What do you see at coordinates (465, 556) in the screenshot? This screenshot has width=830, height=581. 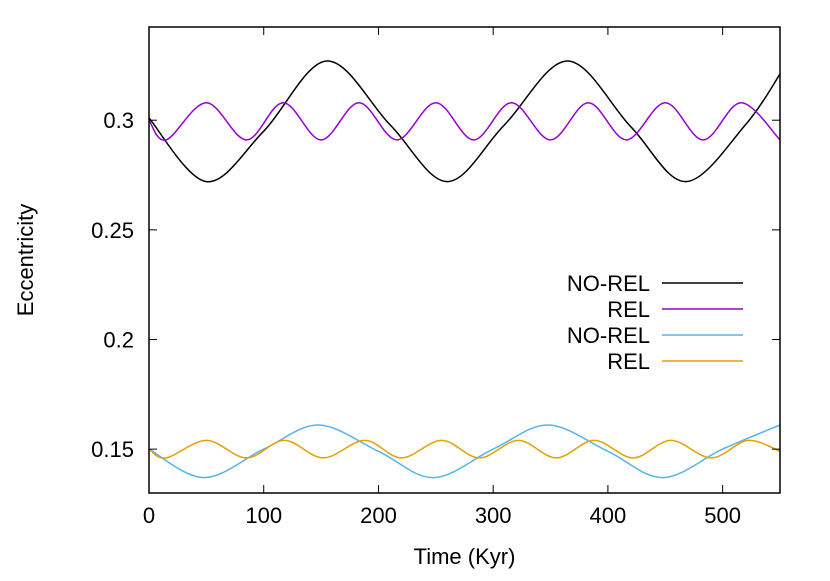 I see `x-axis-label: Time (Kyr)` at bounding box center [465, 556].